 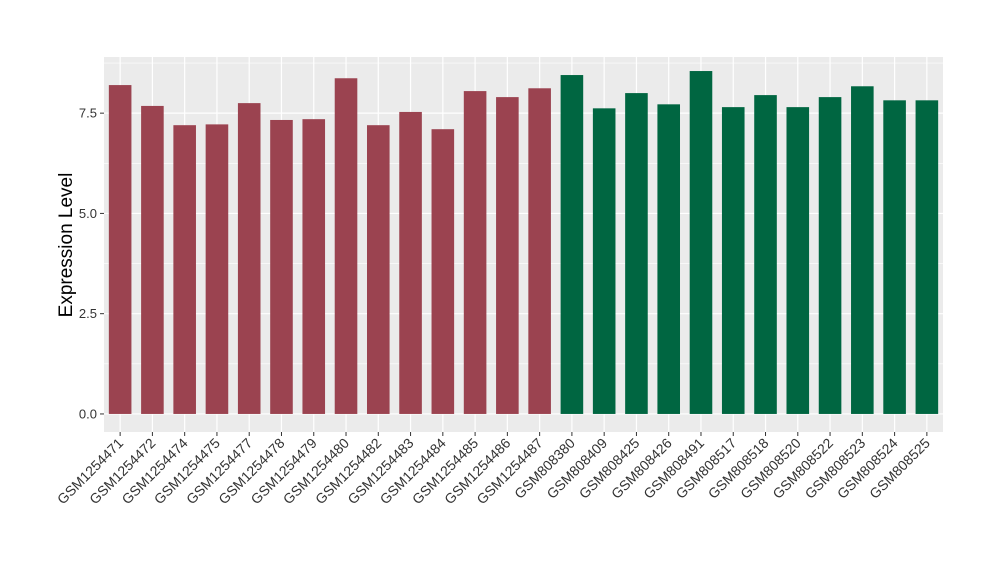 What do you see at coordinates (88, 213) in the screenshot?
I see `y-tick-label: 5.0` at bounding box center [88, 213].